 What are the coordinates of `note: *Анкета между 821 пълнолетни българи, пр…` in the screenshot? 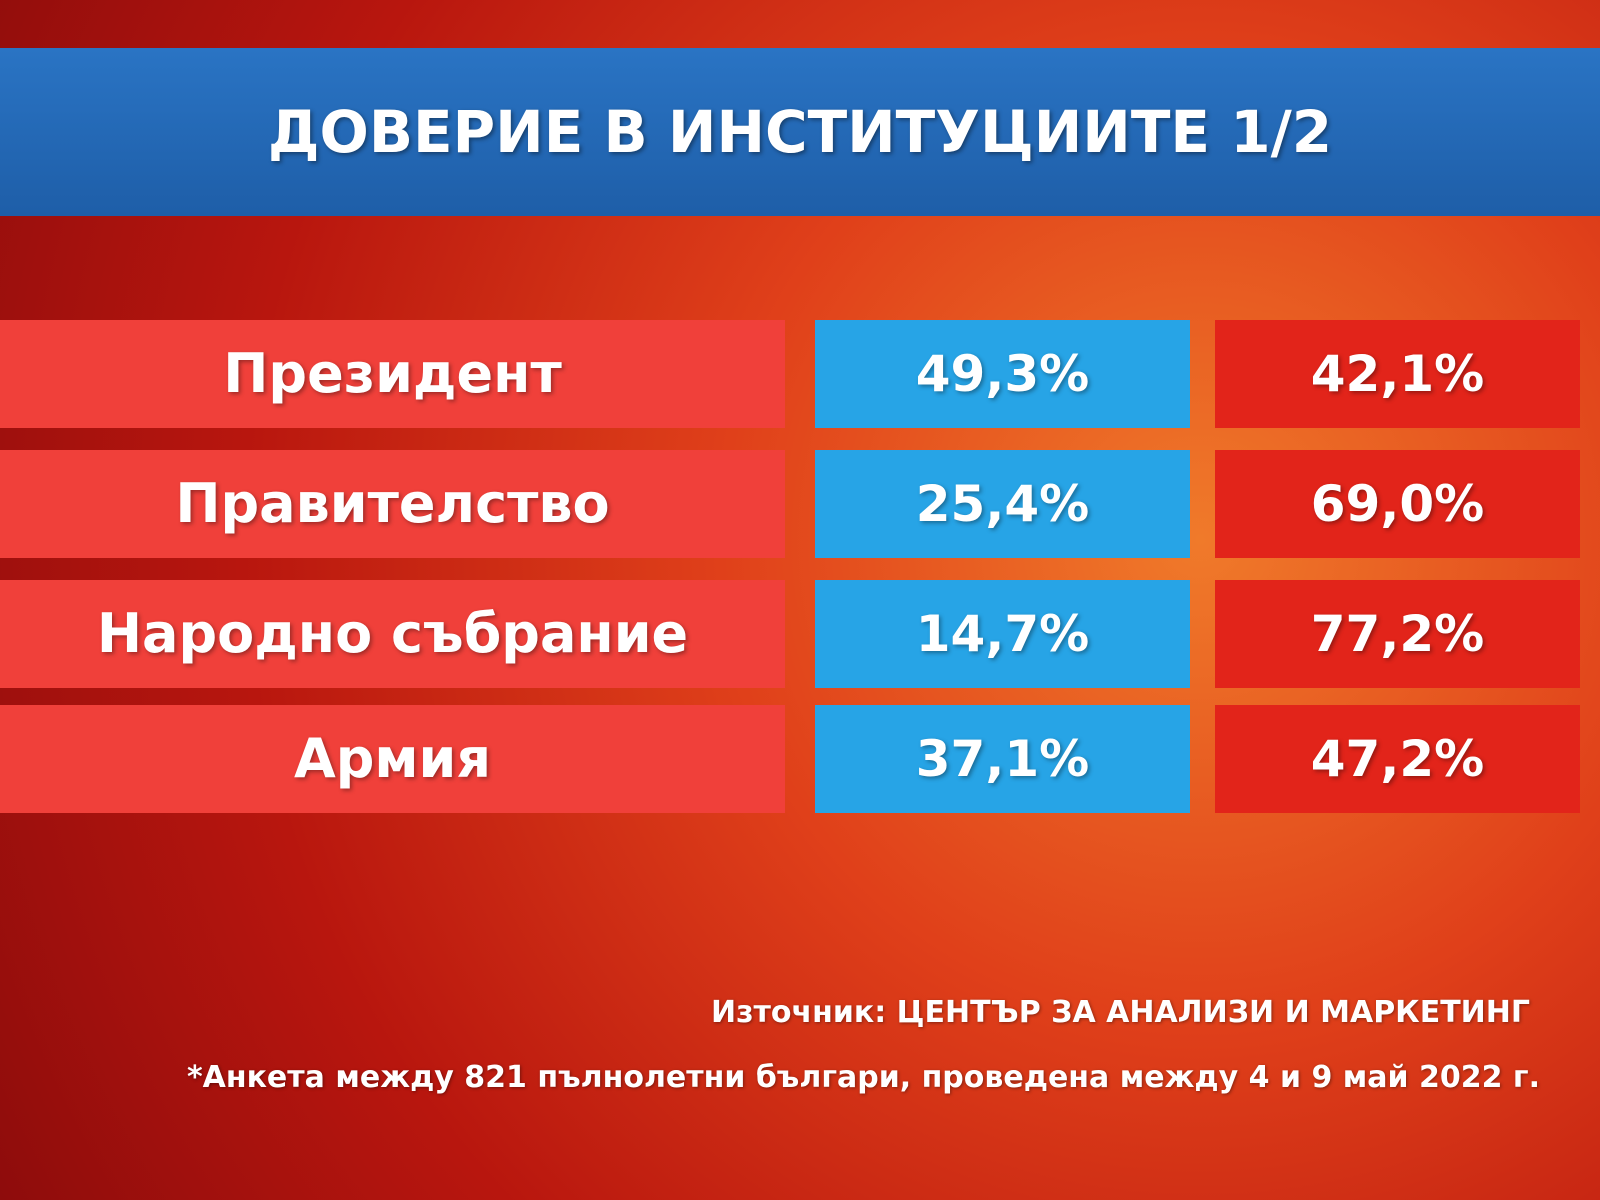 It's located at (863, 1077).